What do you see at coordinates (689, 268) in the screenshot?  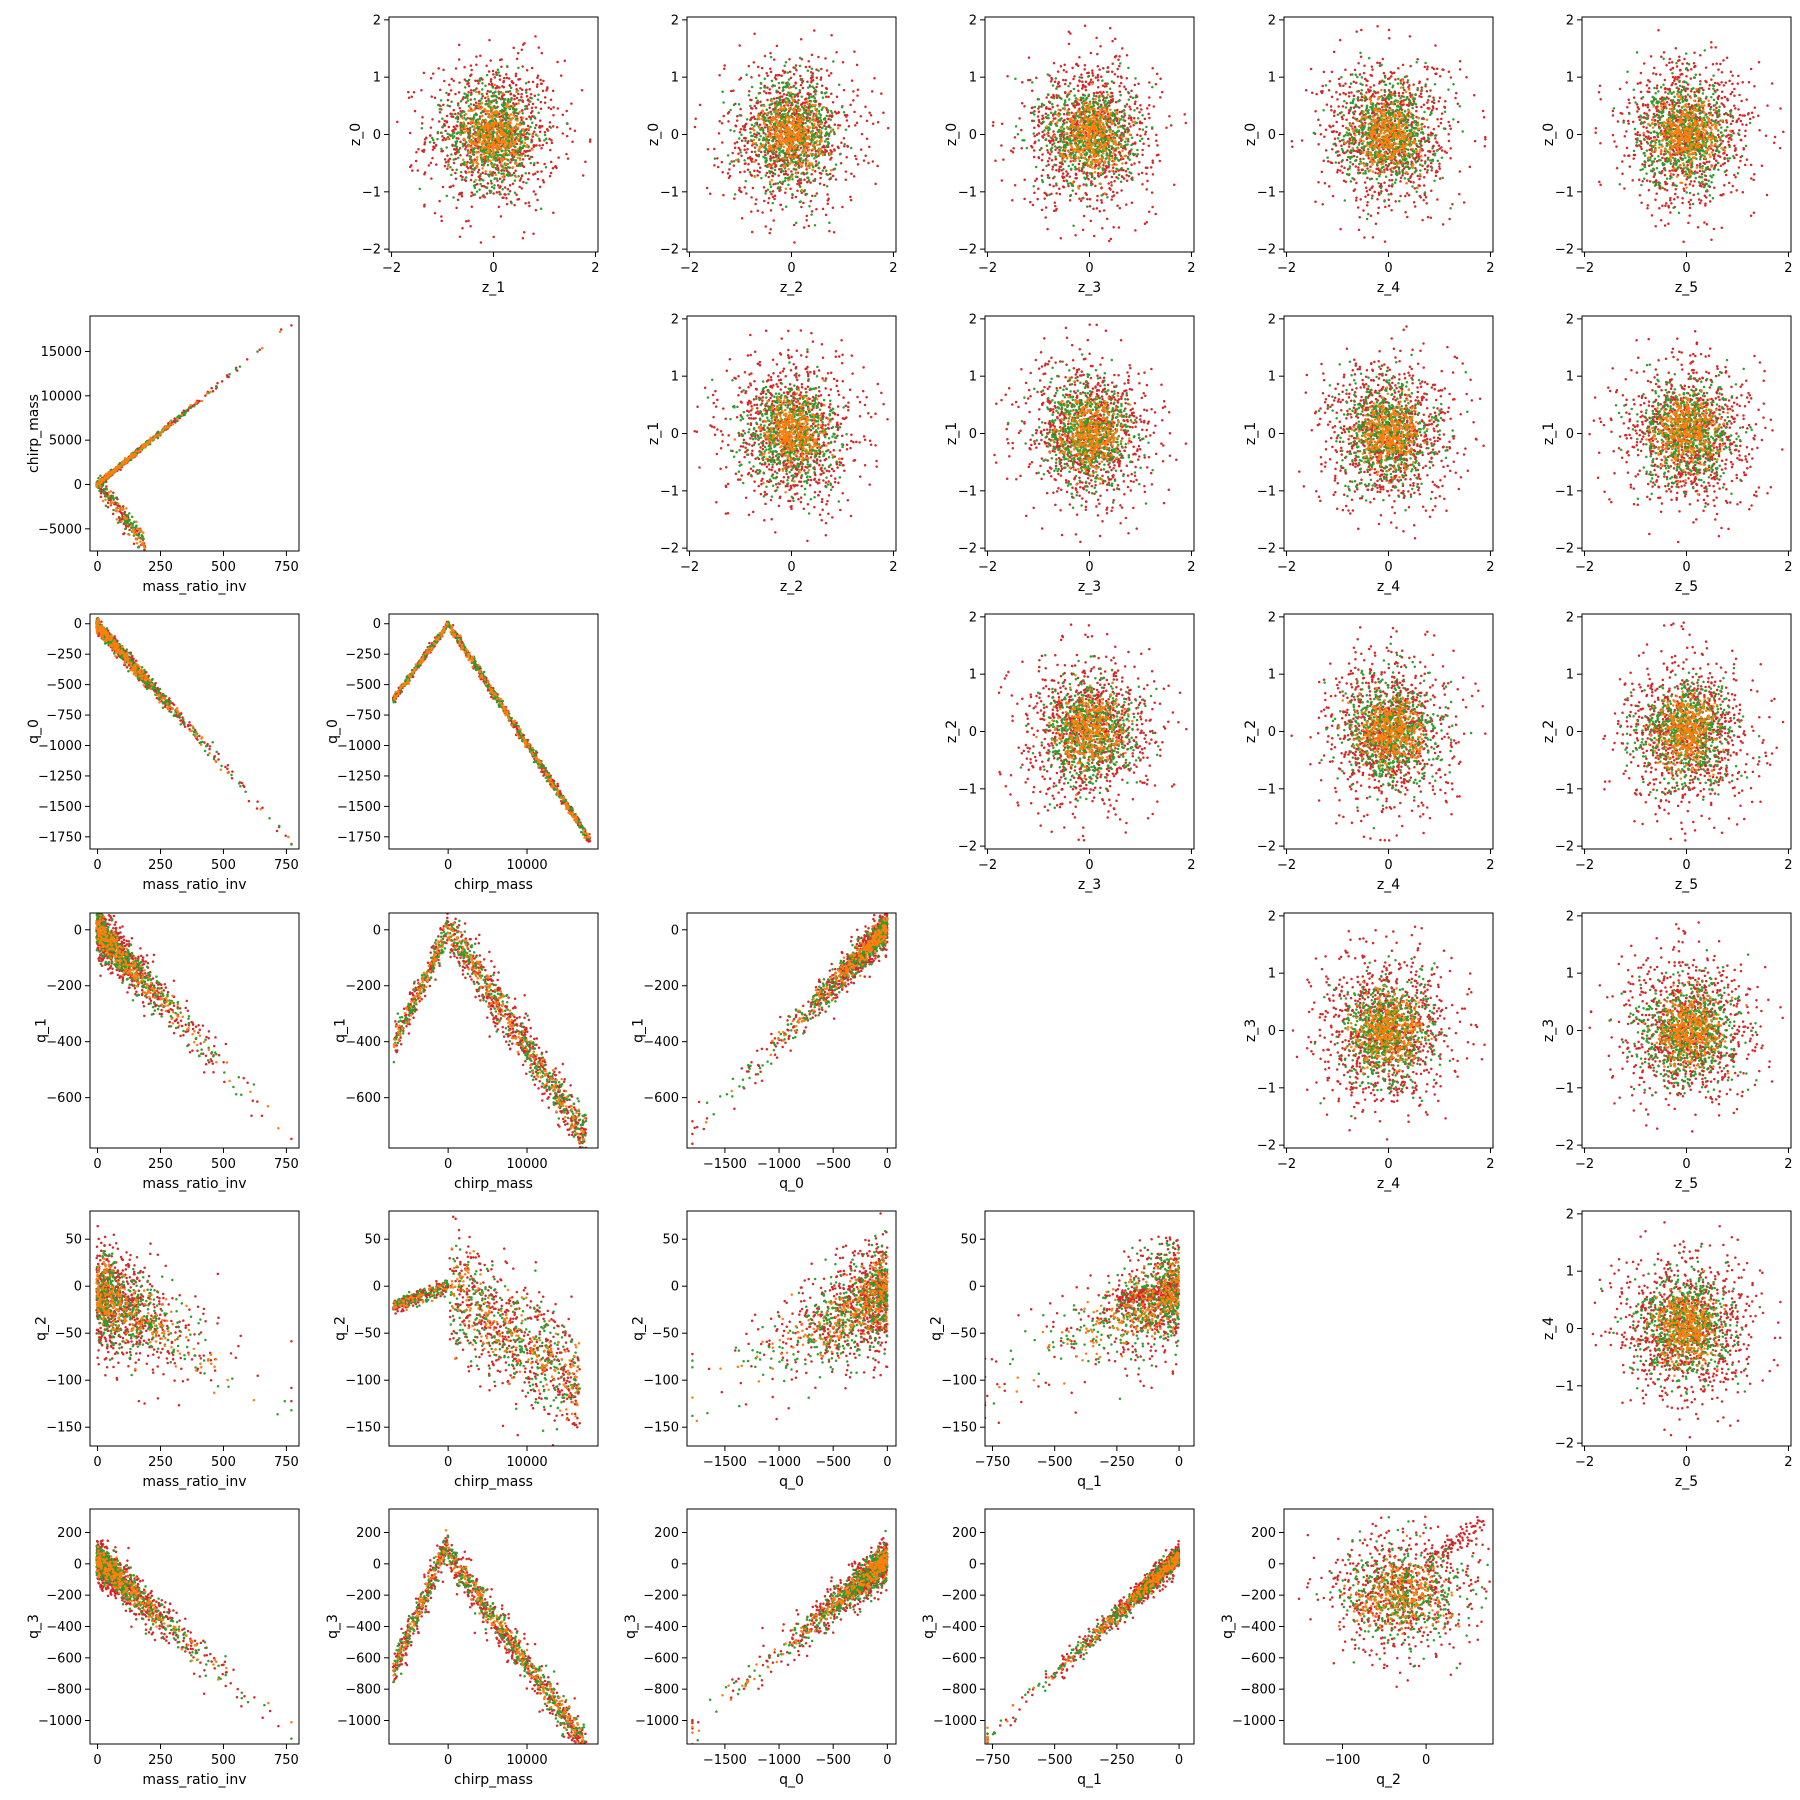 I see `x-tick-label: −2` at bounding box center [689, 268].